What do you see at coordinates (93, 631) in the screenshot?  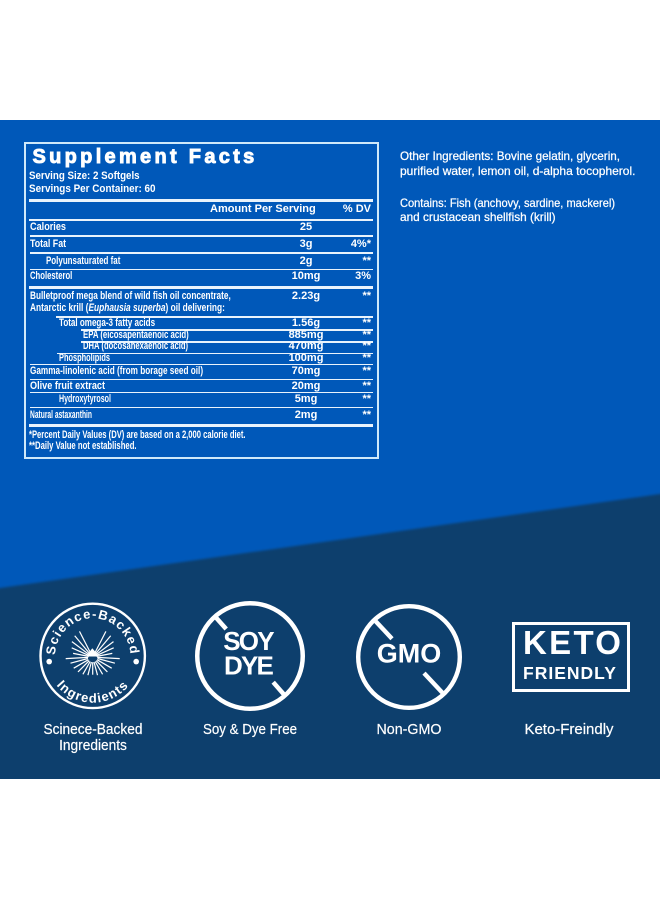 I see `svg-text: Science-Backed` at bounding box center [93, 631].